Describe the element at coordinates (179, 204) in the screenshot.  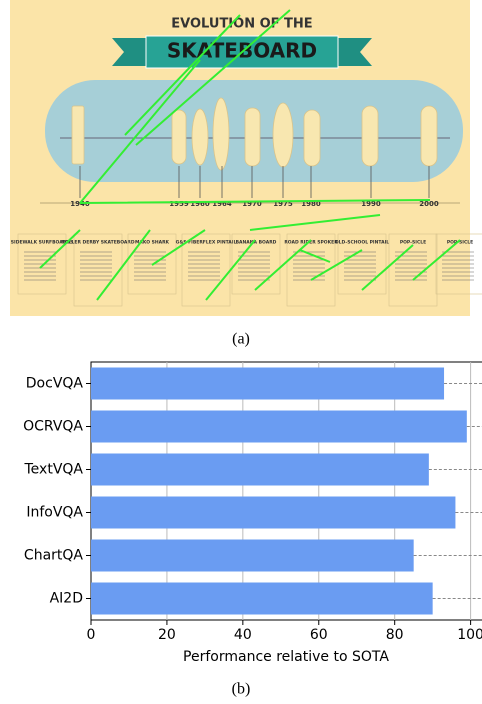
I see `year: 1959` at that location.